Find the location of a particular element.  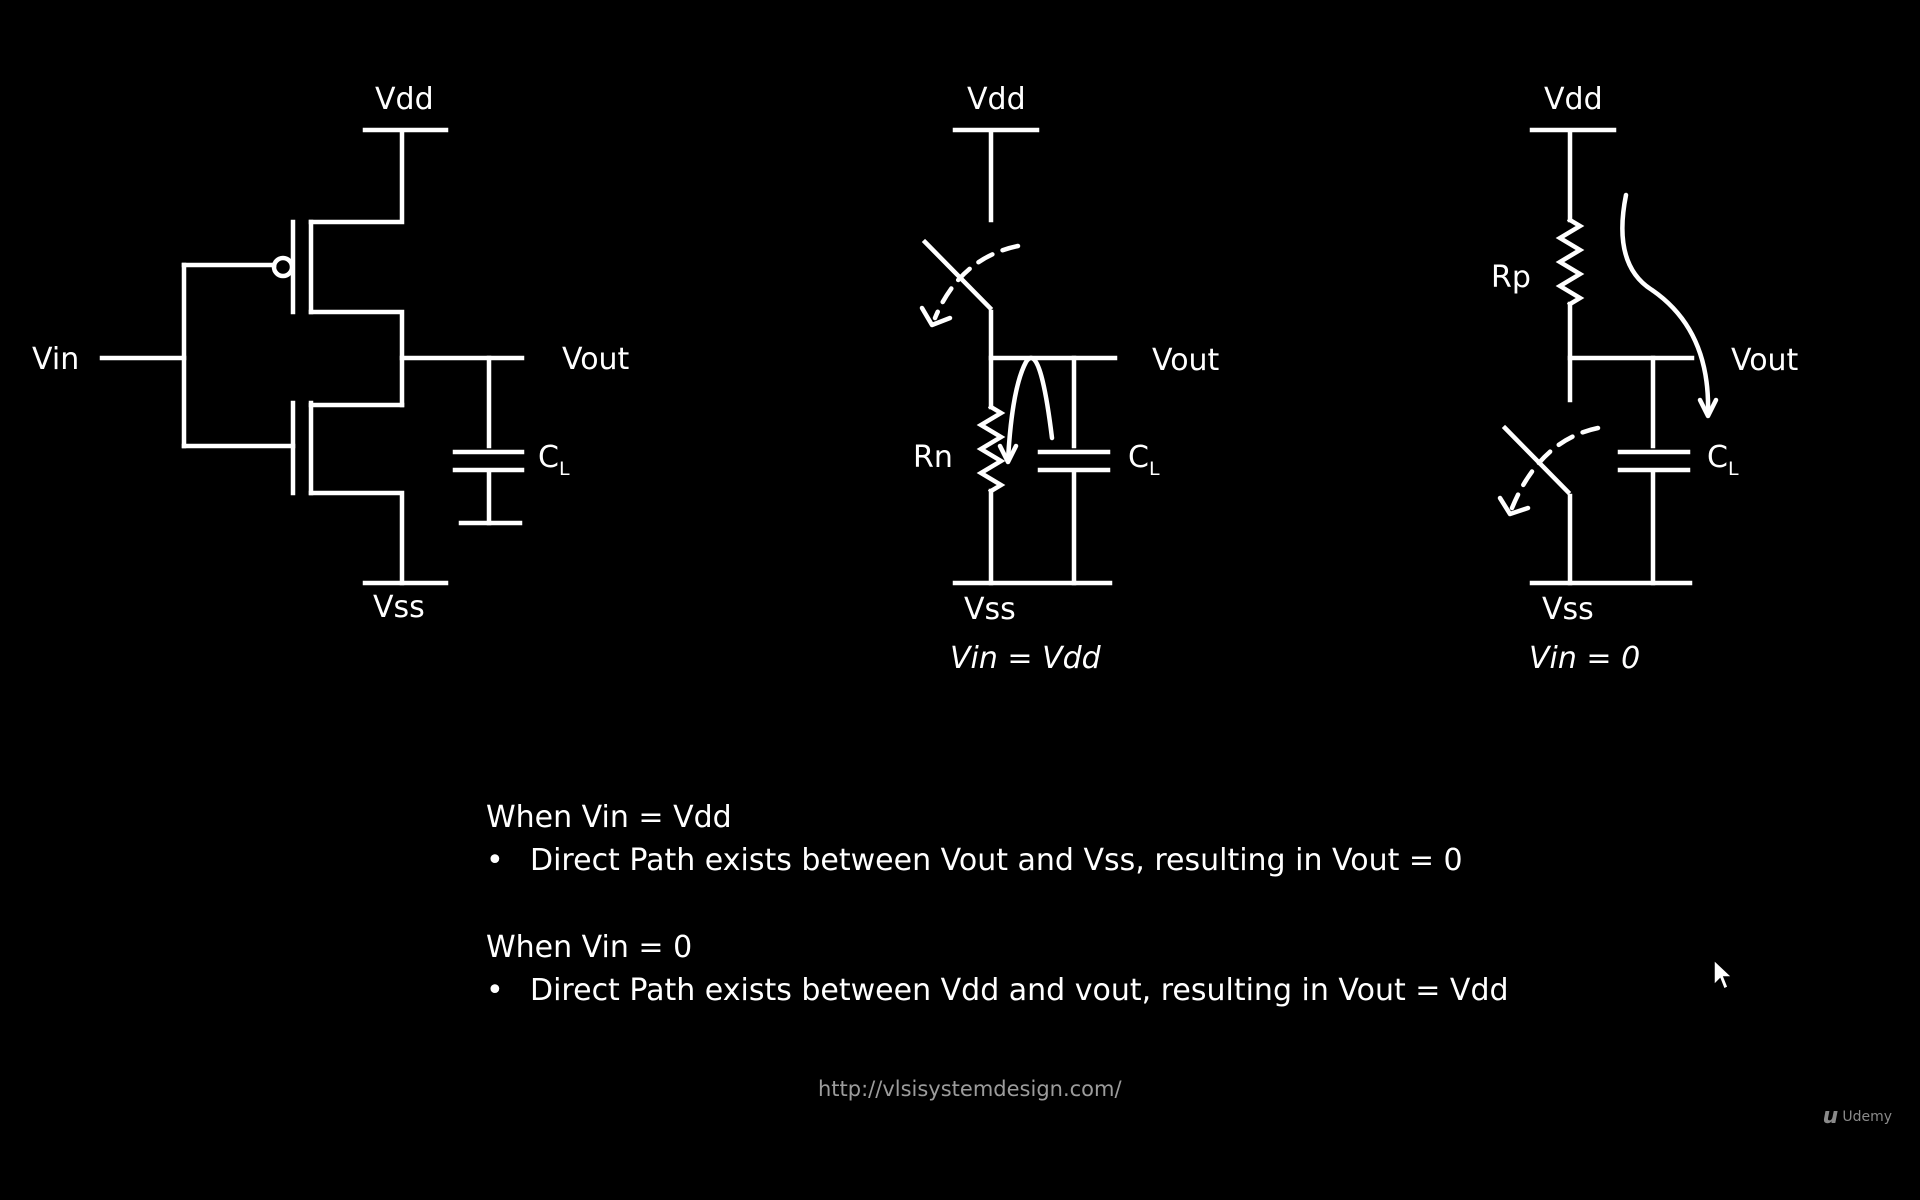

cmos-vout-label: Vout is located at coordinates (596, 359).